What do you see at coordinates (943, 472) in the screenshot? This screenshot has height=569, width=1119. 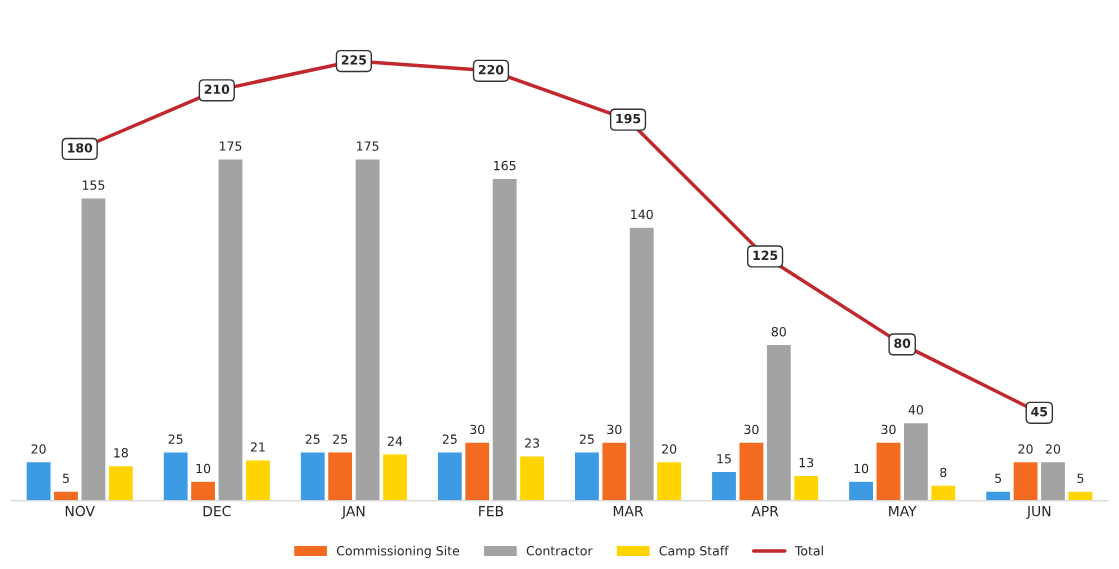 I see `data-label: 8` at bounding box center [943, 472].